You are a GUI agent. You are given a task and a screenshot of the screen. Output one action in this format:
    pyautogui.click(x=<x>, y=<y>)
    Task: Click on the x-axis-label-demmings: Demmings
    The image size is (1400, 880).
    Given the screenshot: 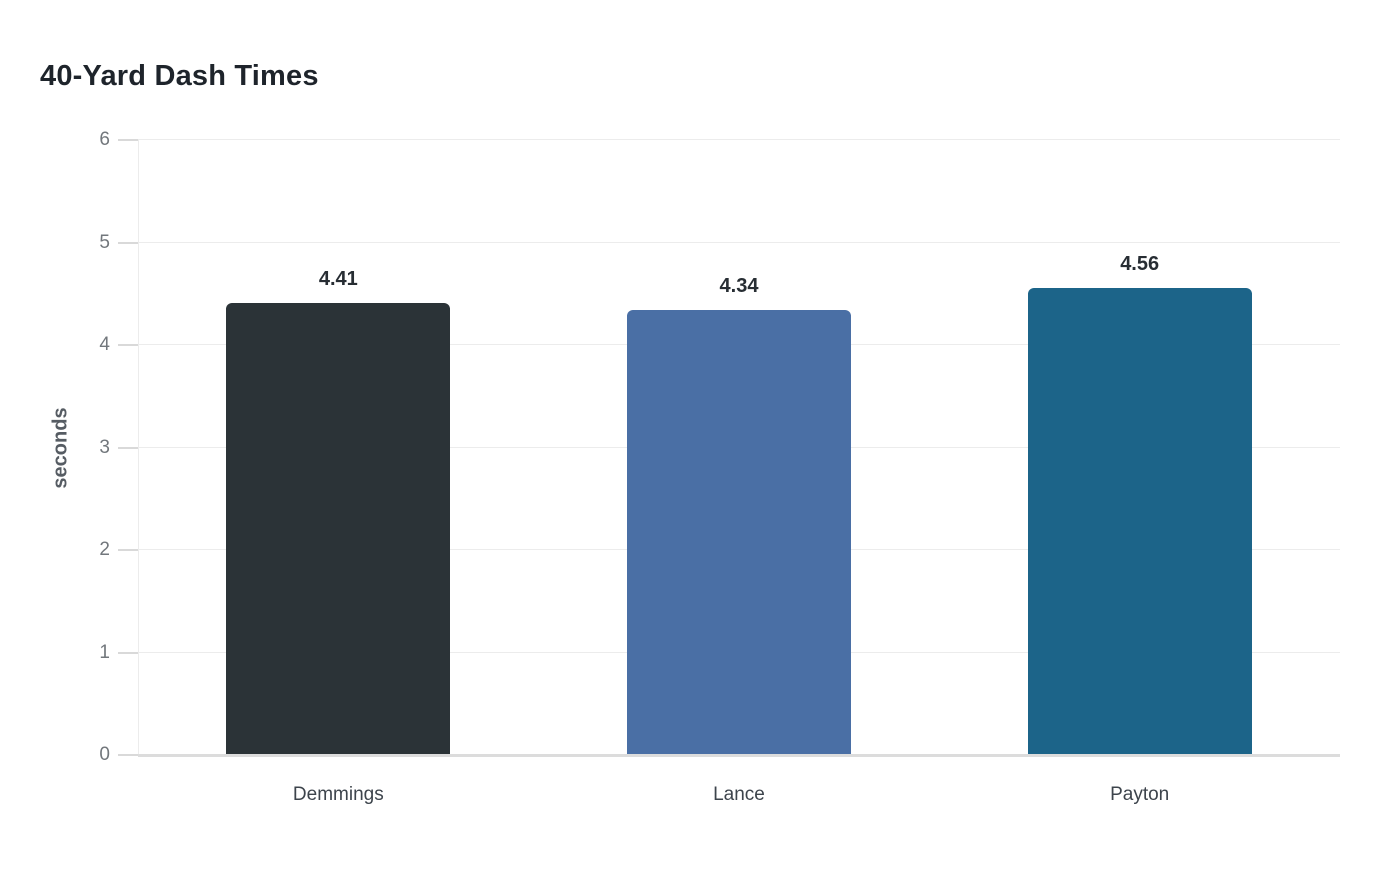 What is the action you would take?
    pyautogui.click(x=338, y=794)
    